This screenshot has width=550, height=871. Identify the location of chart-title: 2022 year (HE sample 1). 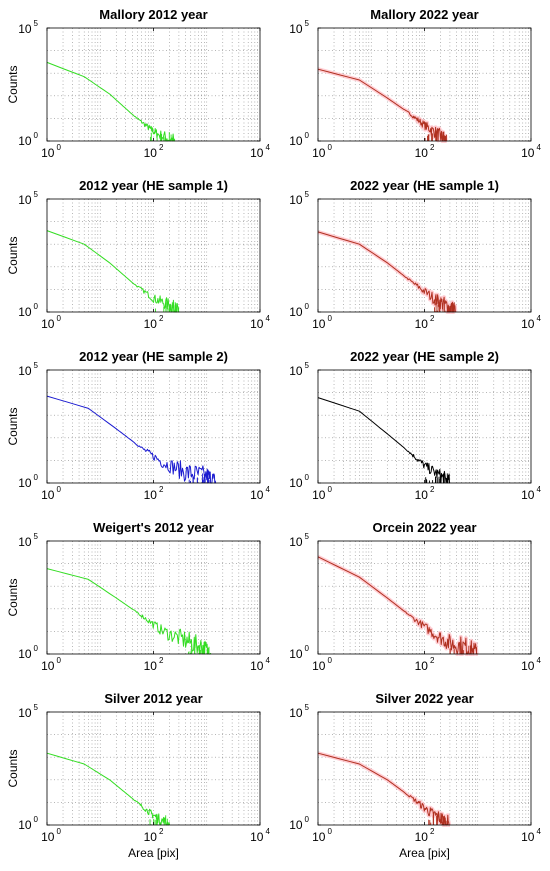
(424, 185).